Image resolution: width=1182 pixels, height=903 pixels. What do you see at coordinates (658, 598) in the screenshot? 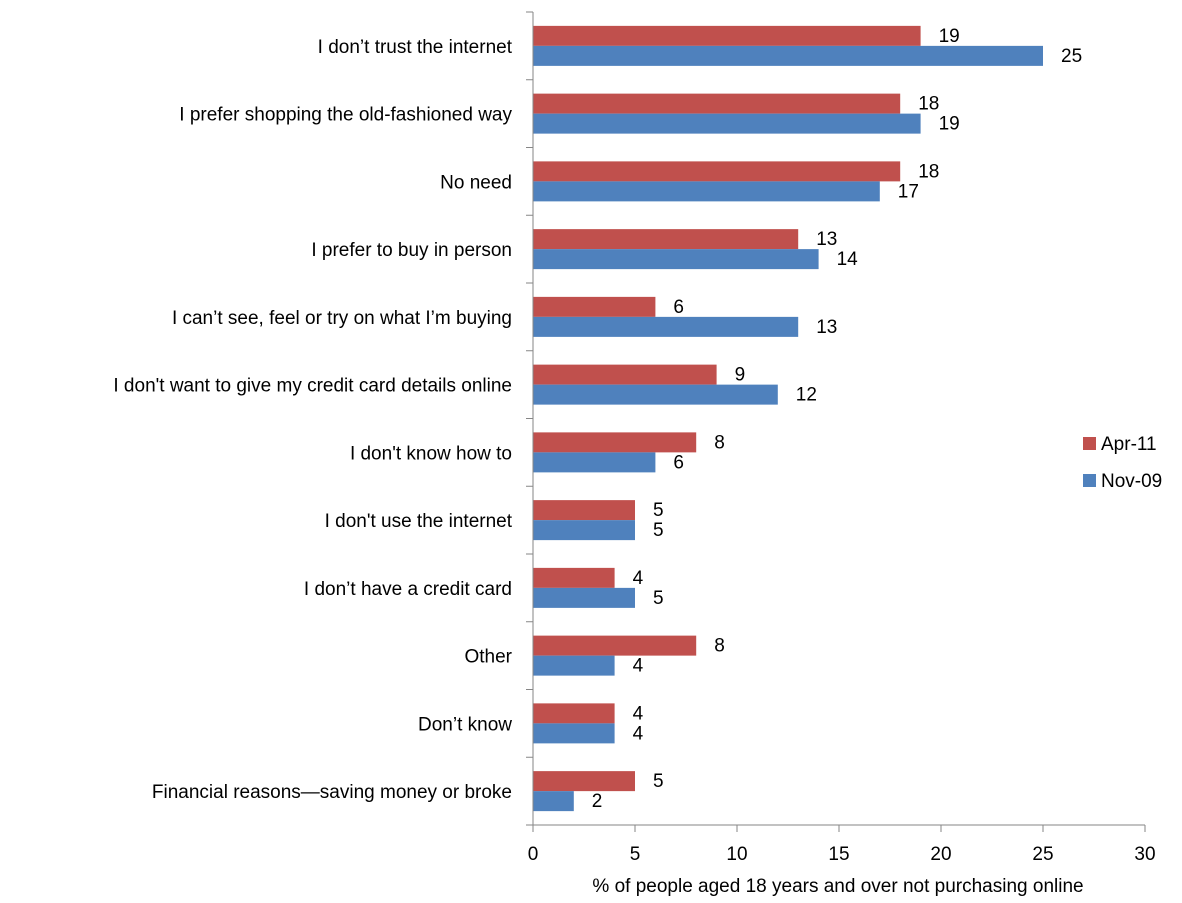
I see `data-label-nov-09-8: 5` at bounding box center [658, 598].